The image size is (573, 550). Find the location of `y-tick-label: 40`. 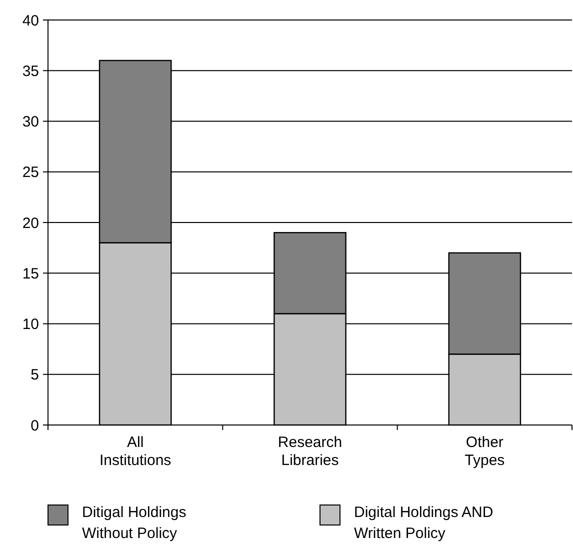

y-tick-label: 40 is located at coordinates (30, 21).